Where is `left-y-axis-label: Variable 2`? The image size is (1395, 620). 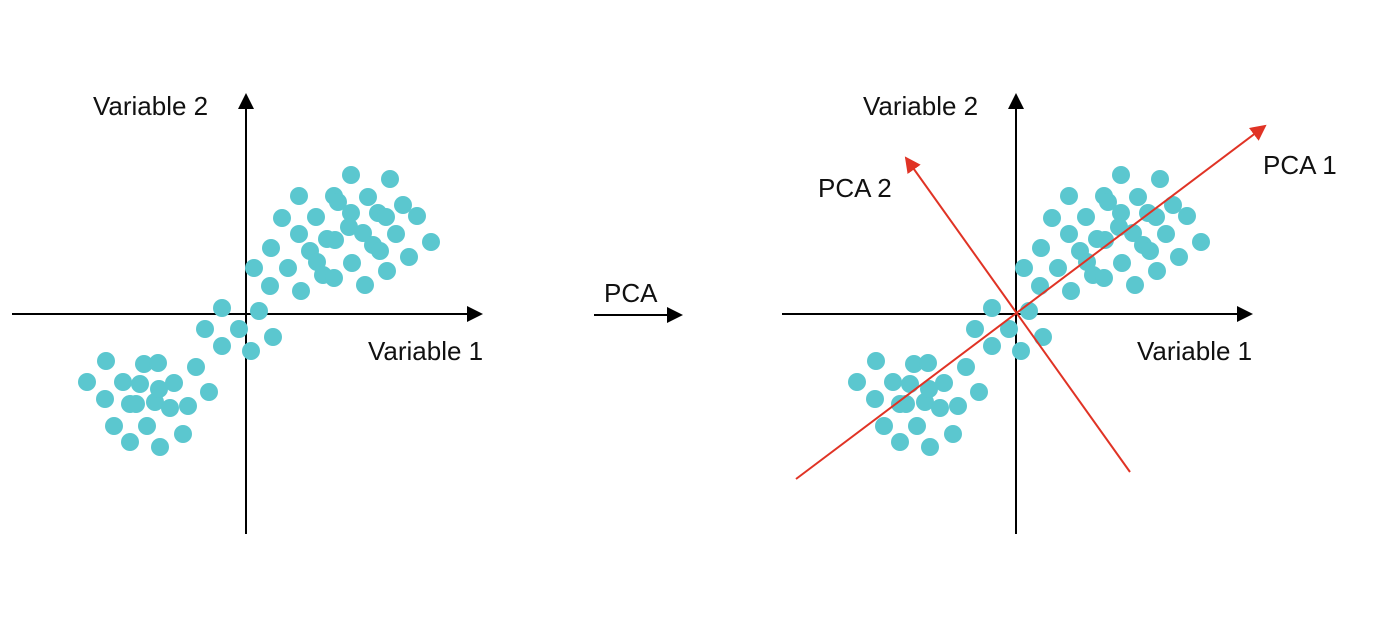 left-y-axis-label: Variable 2 is located at coordinates (150, 106).